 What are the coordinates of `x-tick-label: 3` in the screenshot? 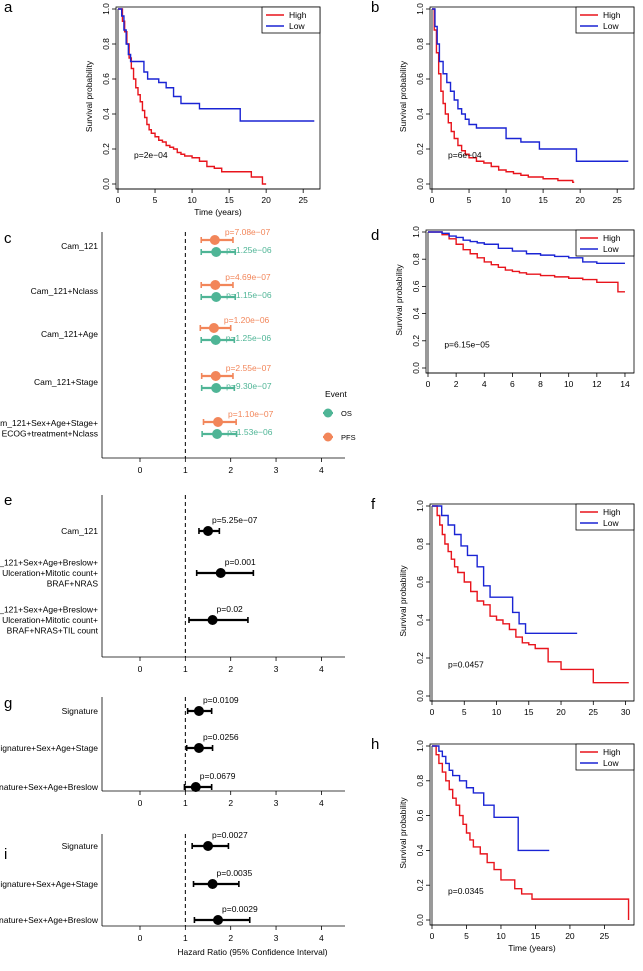 It's located at (276, 669).